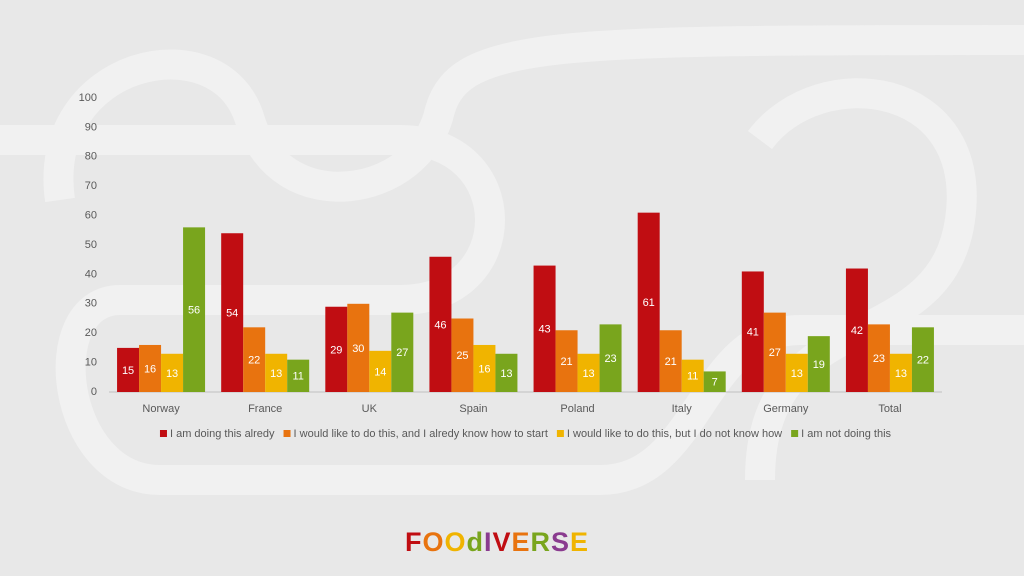 The height and width of the screenshot is (576, 1024). Describe the element at coordinates (889, 409) in the screenshot. I see `x-tick-label: Total` at that location.